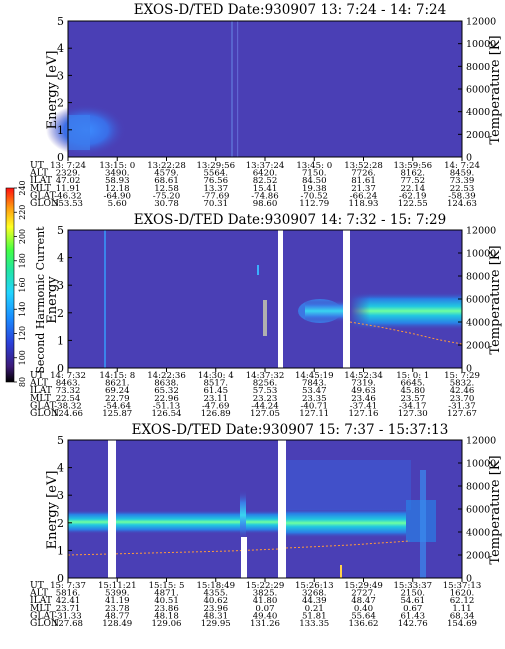 The image size is (505, 649). Describe the element at coordinates (265, 601) in the screenshot. I see `ephemeris-cell: 41.80` at that location.